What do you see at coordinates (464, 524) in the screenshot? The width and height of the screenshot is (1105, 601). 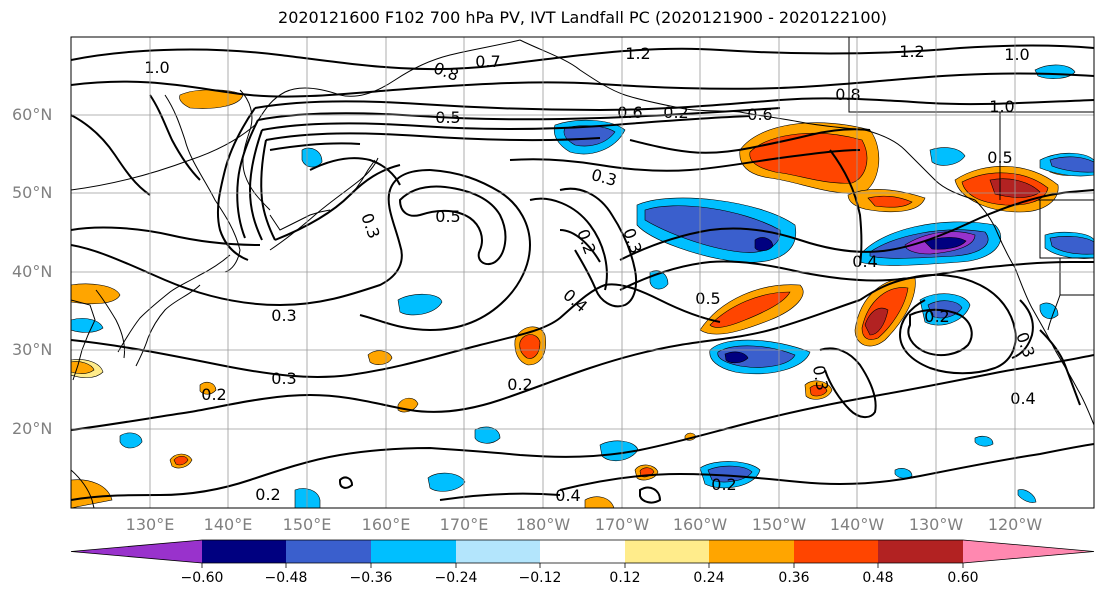 I see `lon-label-170e: 170°E` at bounding box center [464, 524].